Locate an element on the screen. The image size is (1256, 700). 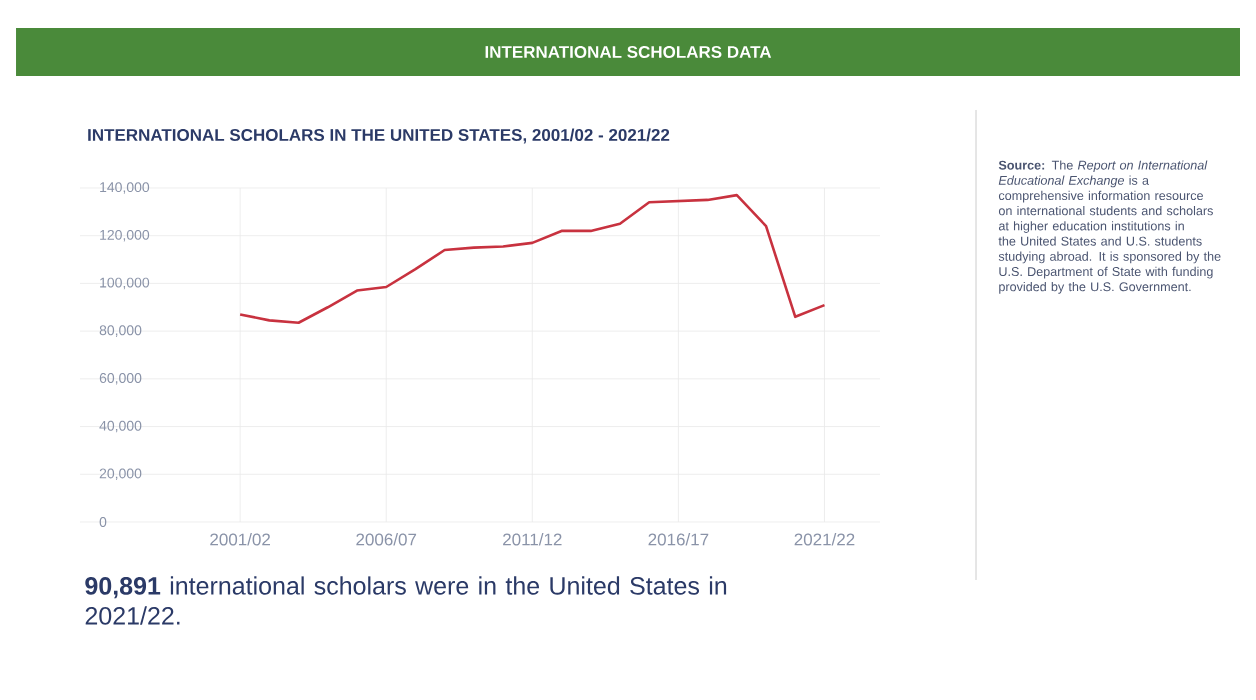
x-tick-label: 2011/12 is located at coordinates (532, 539).